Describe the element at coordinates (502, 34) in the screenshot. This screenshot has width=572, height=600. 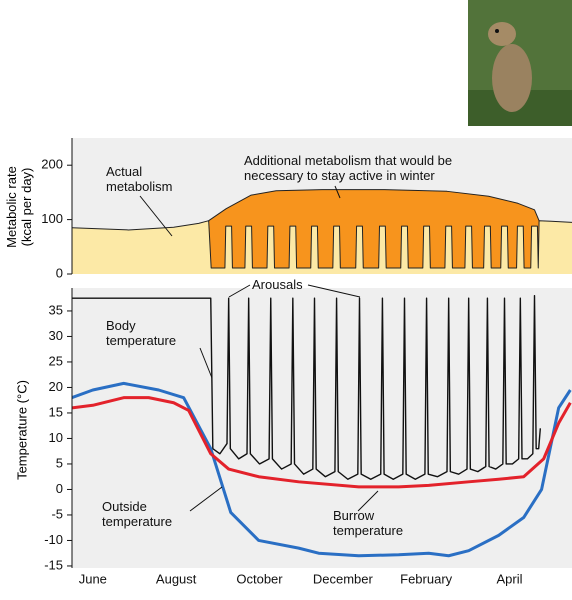
I see `photo-squirrel-head` at that location.